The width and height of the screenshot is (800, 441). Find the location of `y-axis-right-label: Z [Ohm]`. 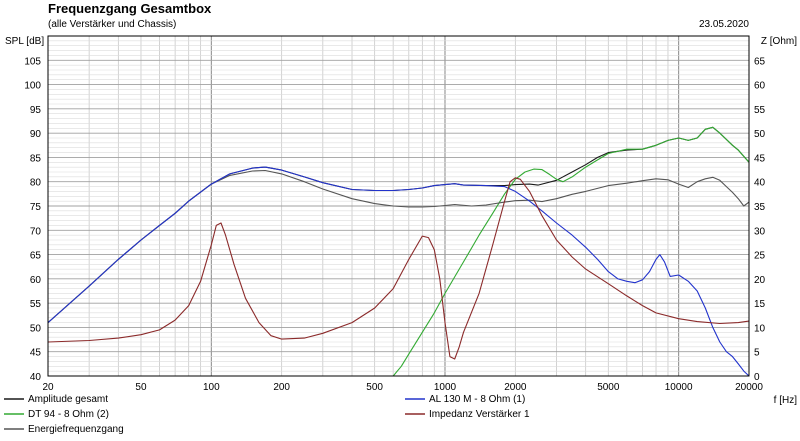

y-axis-right-label: Z [Ohm] is located at coordinates (779, 41).